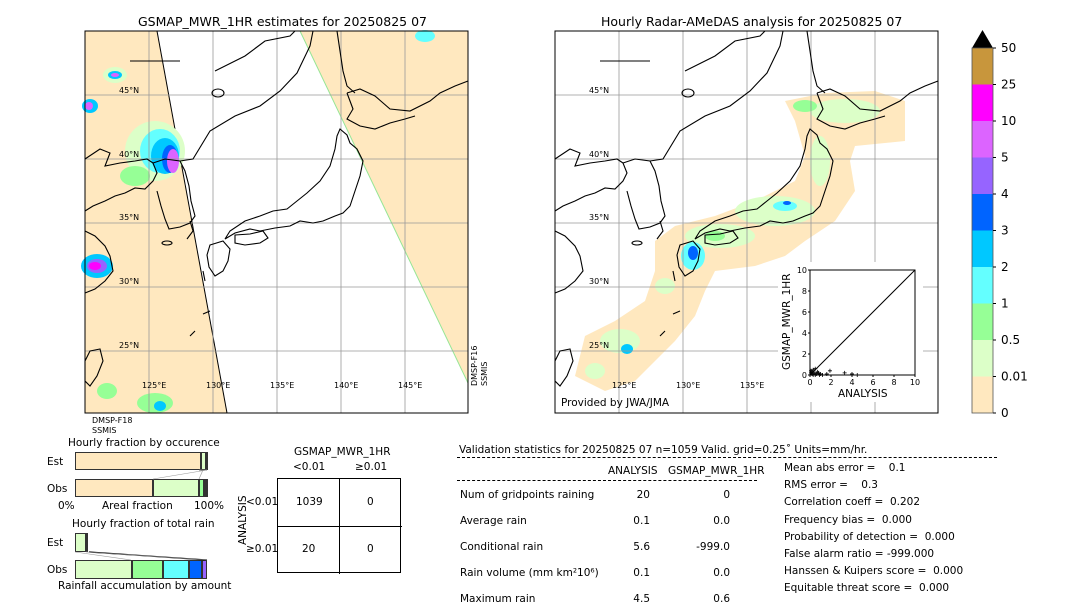 The image size is (1080, 612). Describe the element at coordinates (721, 573) in the screenshot. I see `stat-gsmap: 0.0` at that location.